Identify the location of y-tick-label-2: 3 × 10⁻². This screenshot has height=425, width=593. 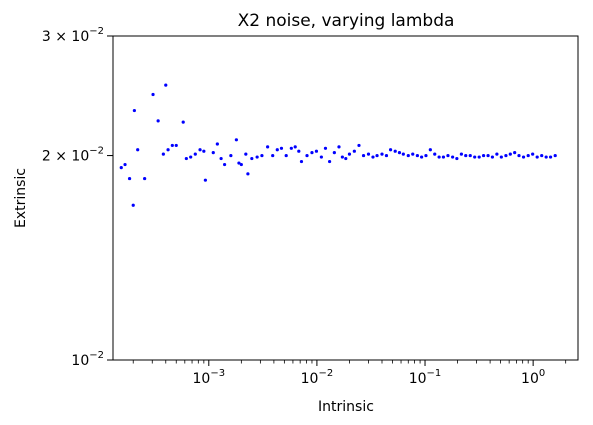
(73, 35).